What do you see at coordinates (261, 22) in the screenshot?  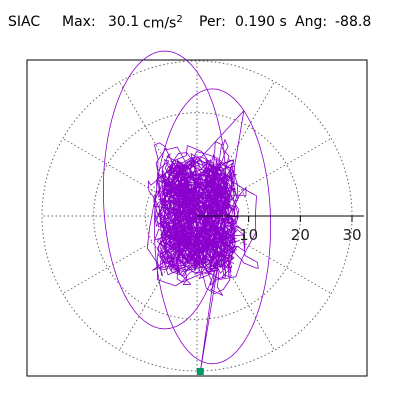 I see `period-value: 0.190 s` at bounding box center [261, 22].